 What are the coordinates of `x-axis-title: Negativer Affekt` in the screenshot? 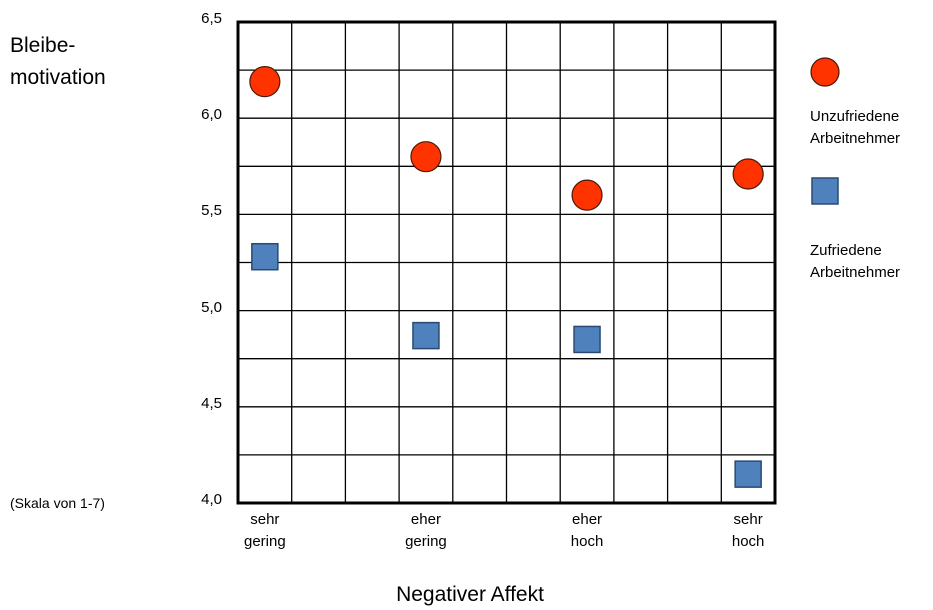 It's located at (470, 594).